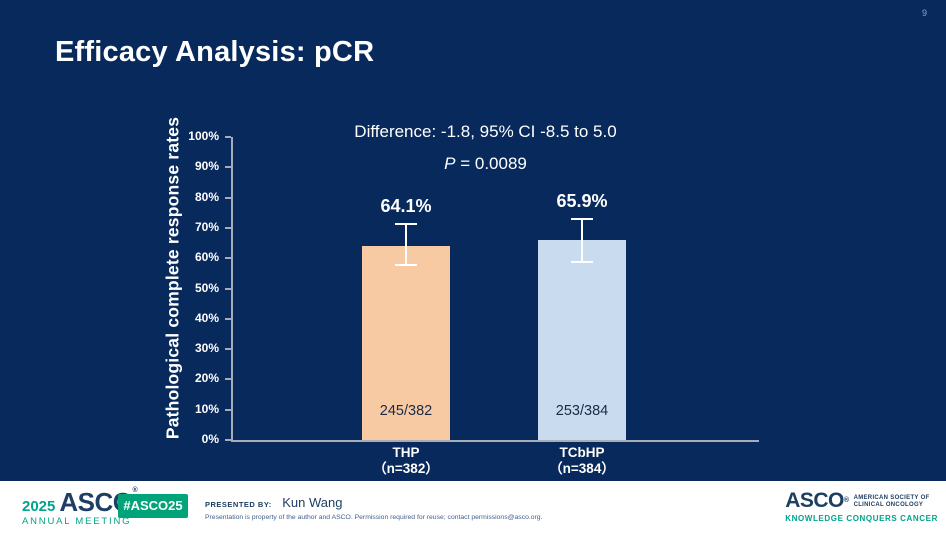 The width and height of the screenshot is (946, 534). I want to click on bar-category-label: TCbHP （n=384）, so click(582, 461).